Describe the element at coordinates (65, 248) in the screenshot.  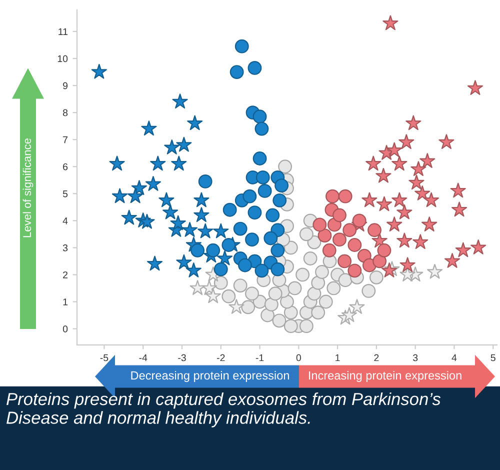
I see `y-tick-label: 3` at that location.